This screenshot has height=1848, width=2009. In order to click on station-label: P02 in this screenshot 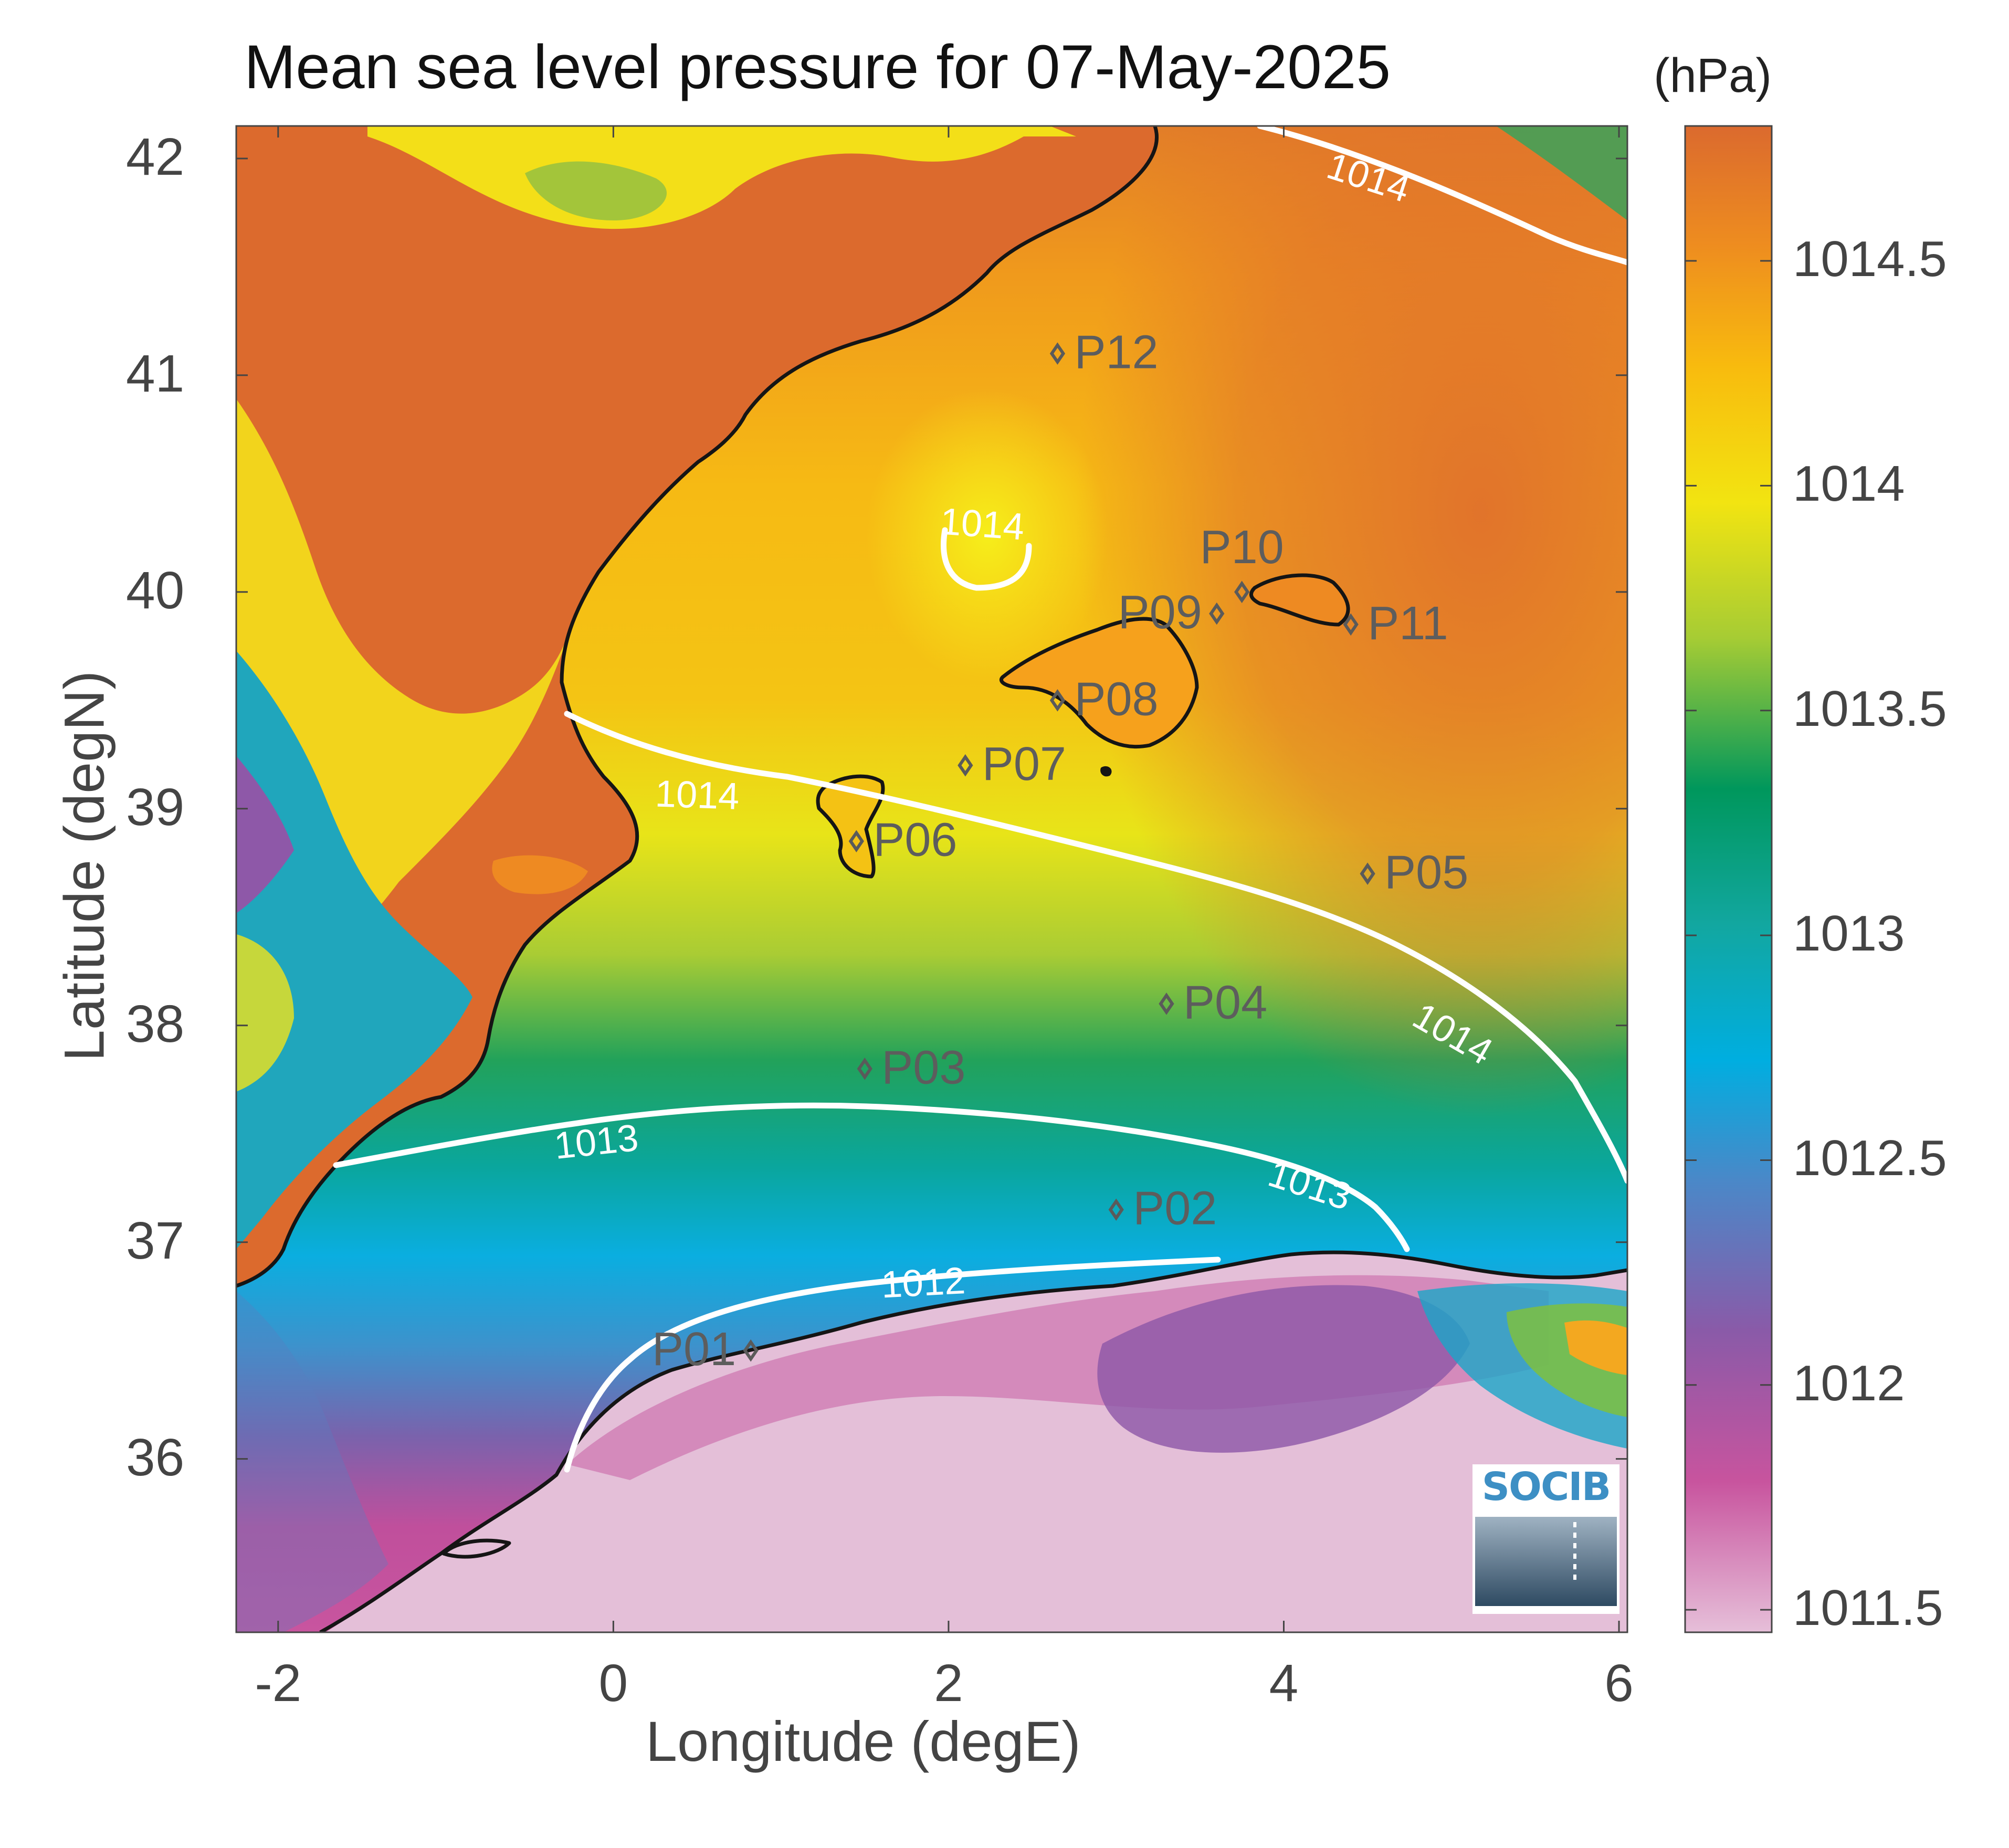, I will do `click(1175, 1208)`.